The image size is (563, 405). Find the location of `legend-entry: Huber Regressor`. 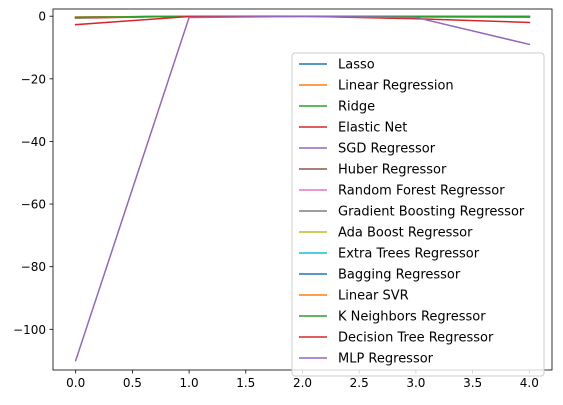

legend-entry: Huber Regressor is located at coordinates (392, 170).